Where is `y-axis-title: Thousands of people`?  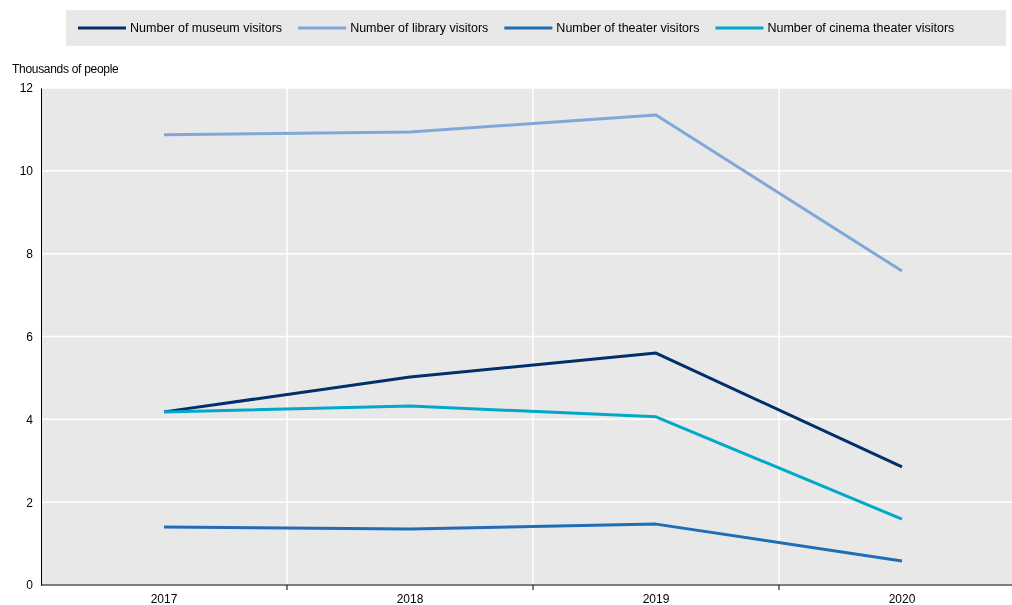
y-axis-title: Thousands of people is located at coordinates (66, 69).